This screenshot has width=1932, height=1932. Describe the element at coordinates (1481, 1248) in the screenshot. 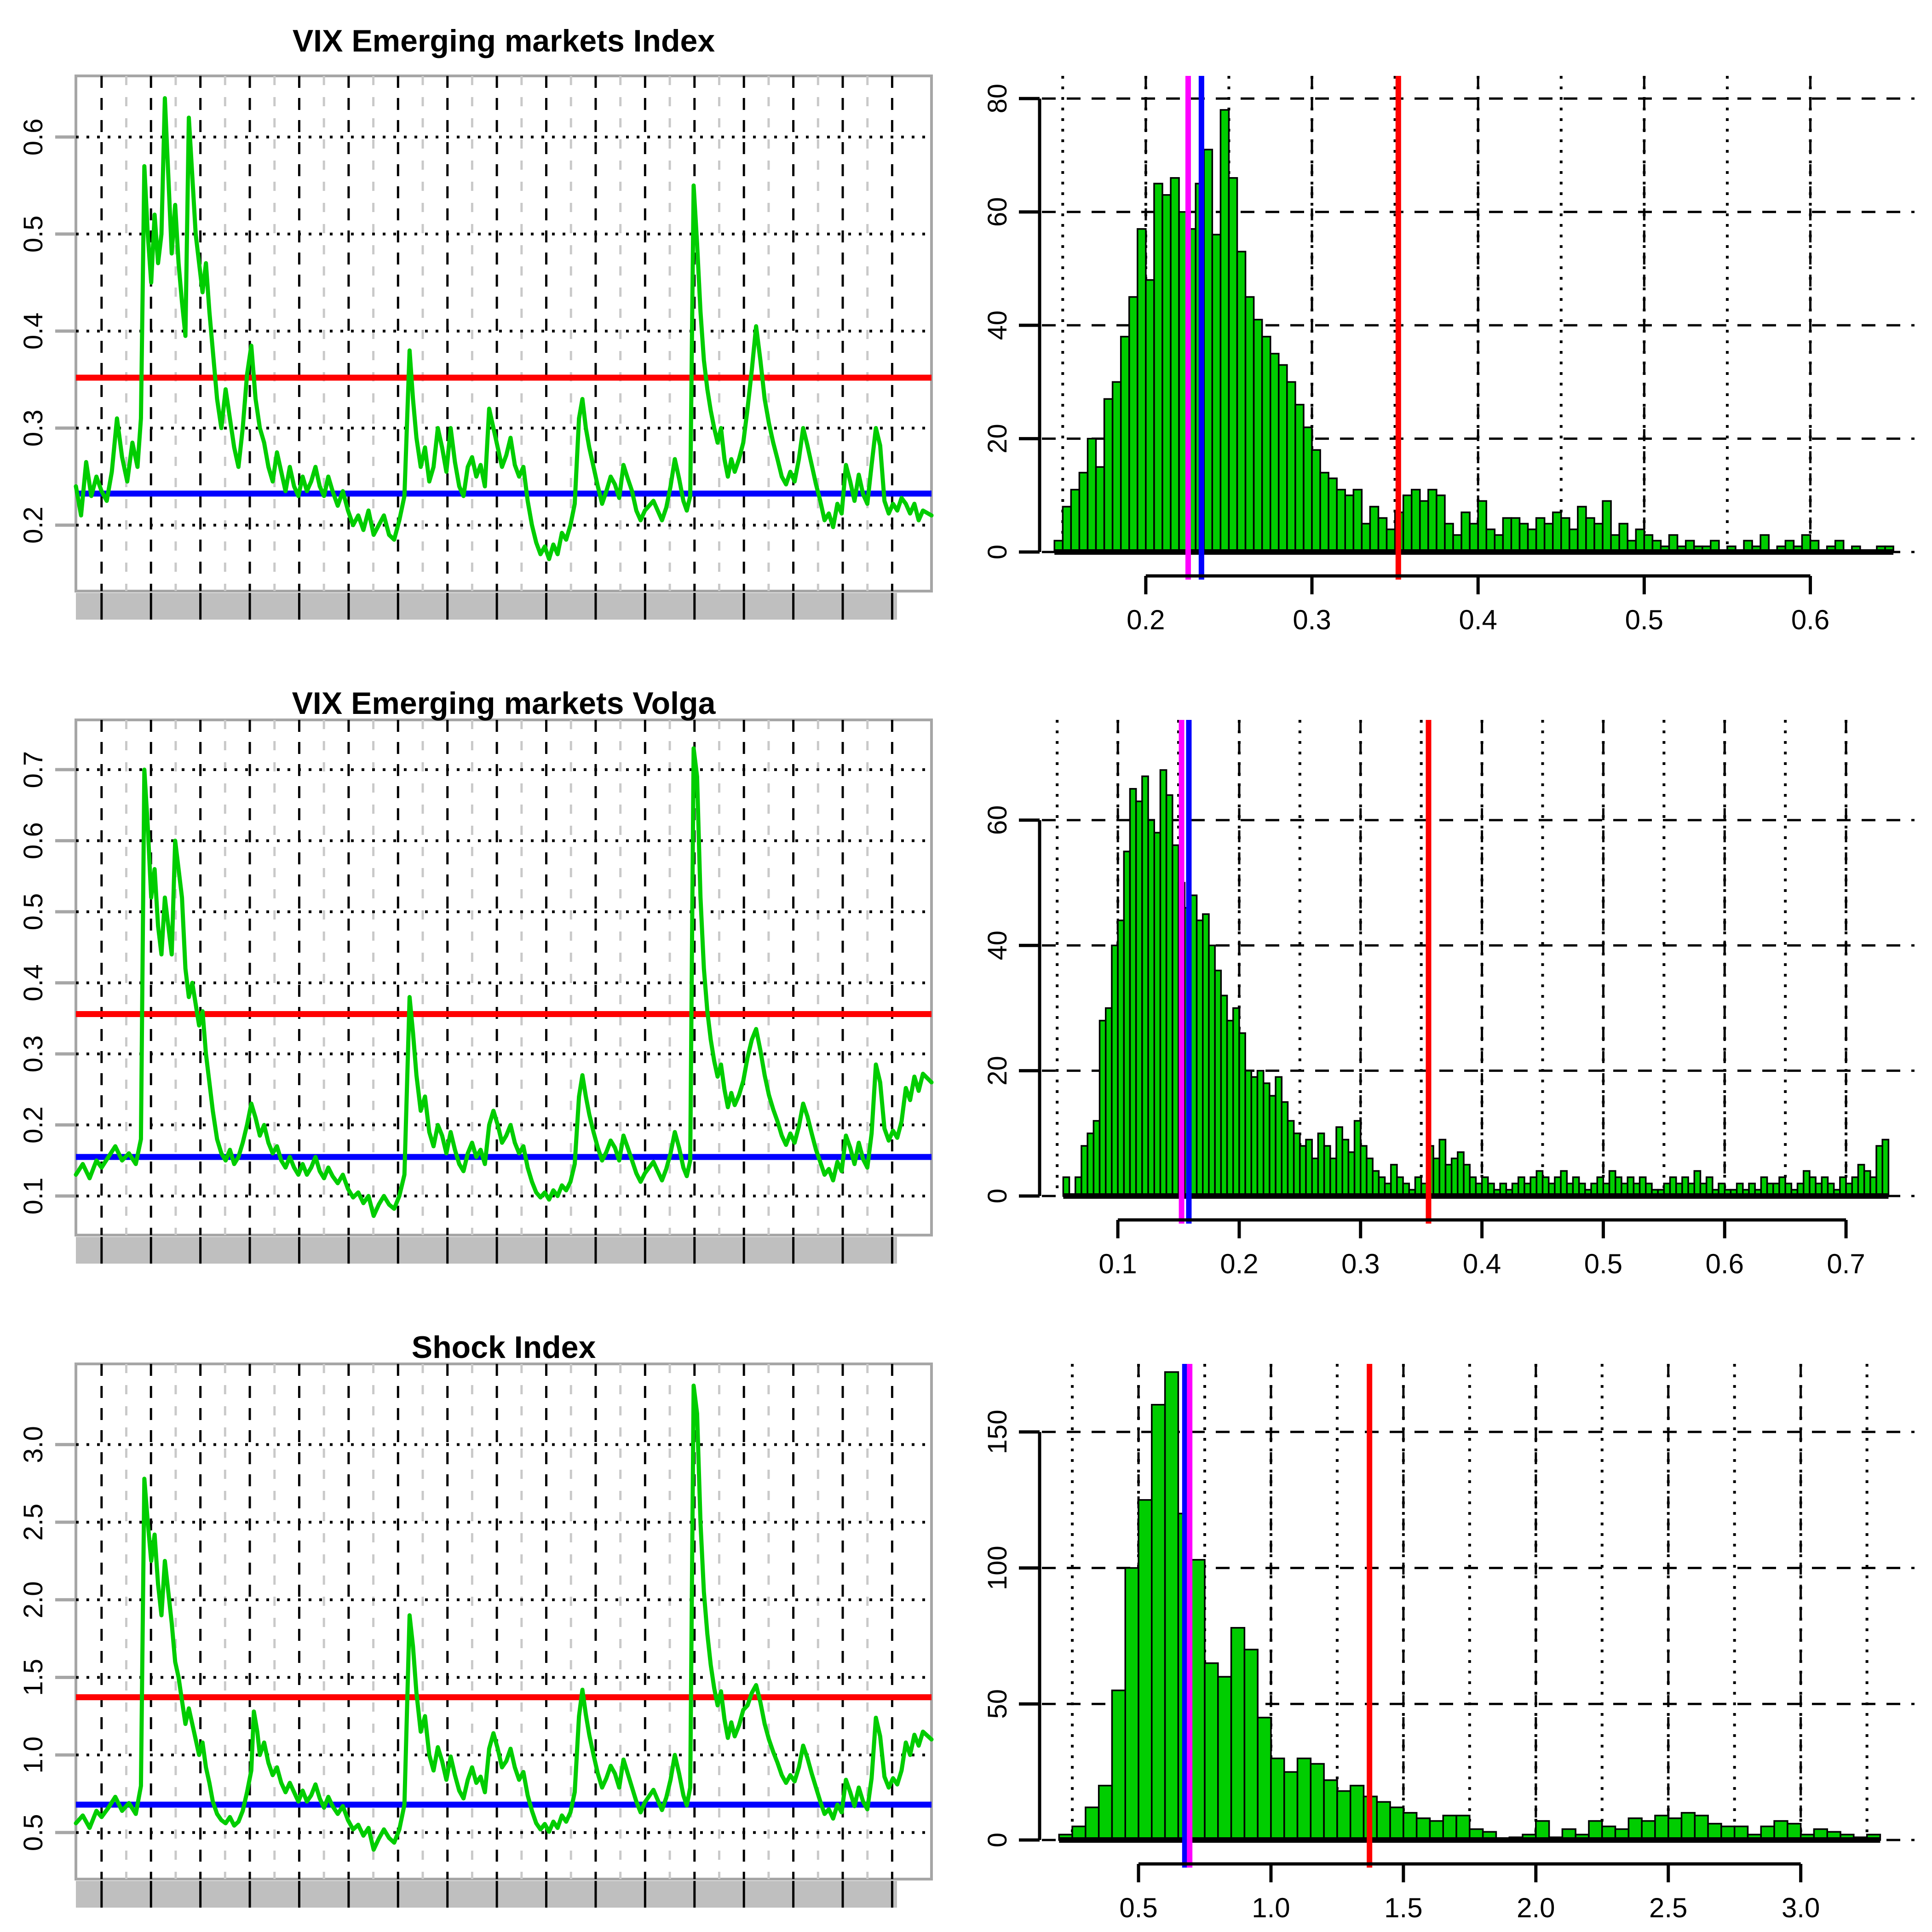

I see `x-axis: 0.1 0.2 0.3 0.4 0.5 0.6 0.7` at that location.